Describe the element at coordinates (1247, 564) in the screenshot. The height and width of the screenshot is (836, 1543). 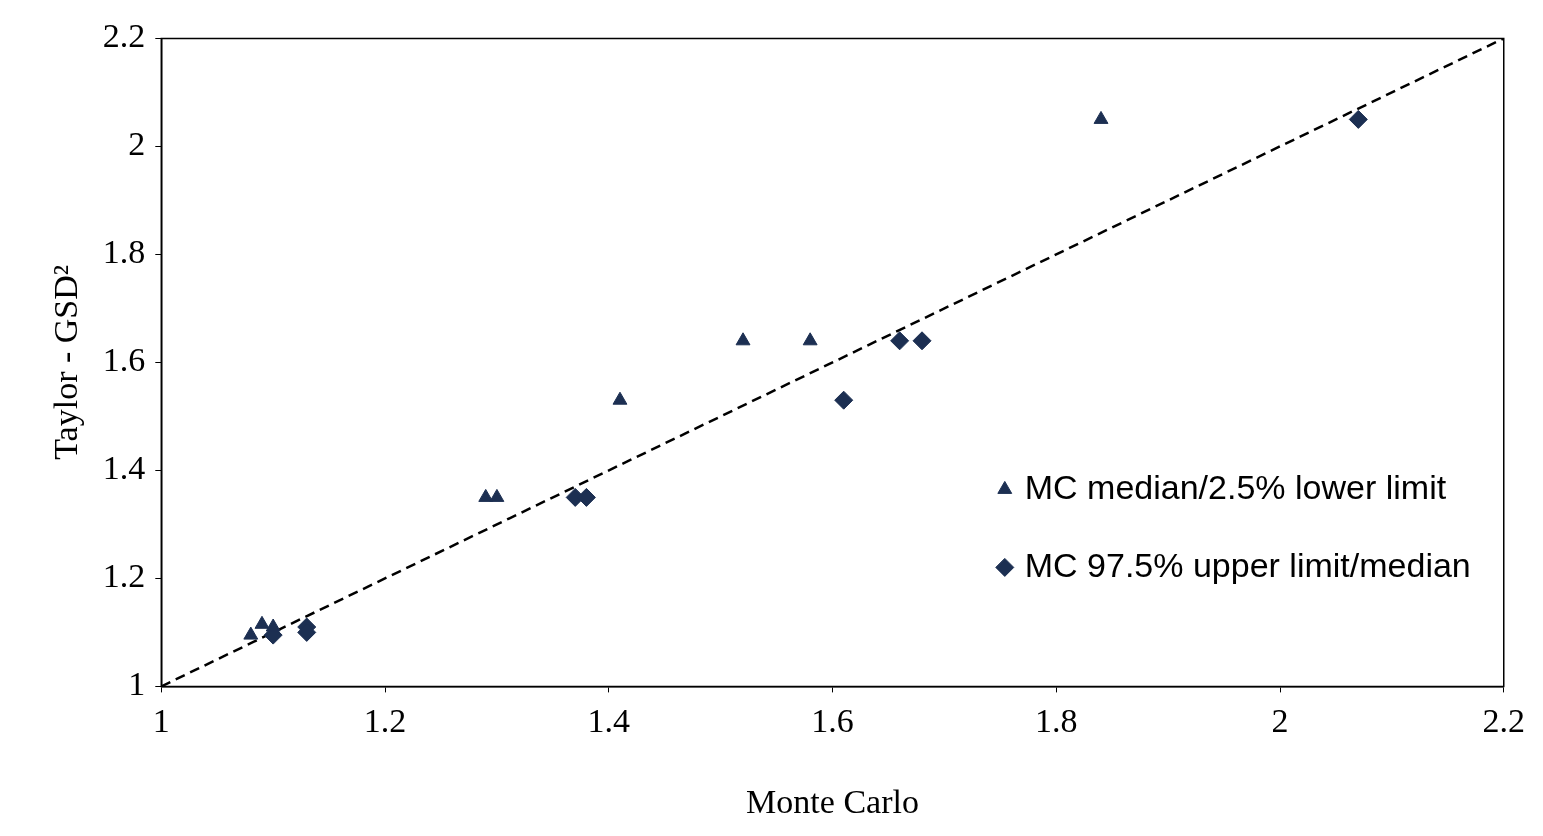
I see `legend-label: MC 97.5% upper limit/median` at that location.